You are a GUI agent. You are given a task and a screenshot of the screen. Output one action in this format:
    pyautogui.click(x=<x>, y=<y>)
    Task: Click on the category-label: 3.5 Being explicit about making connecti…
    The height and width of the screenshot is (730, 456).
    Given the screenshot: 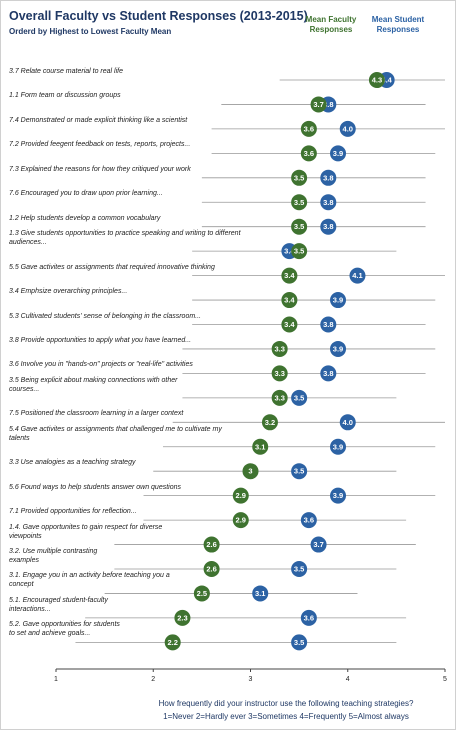 What is the action you would take?
    pyautogui.click(x=93, y=384)
    